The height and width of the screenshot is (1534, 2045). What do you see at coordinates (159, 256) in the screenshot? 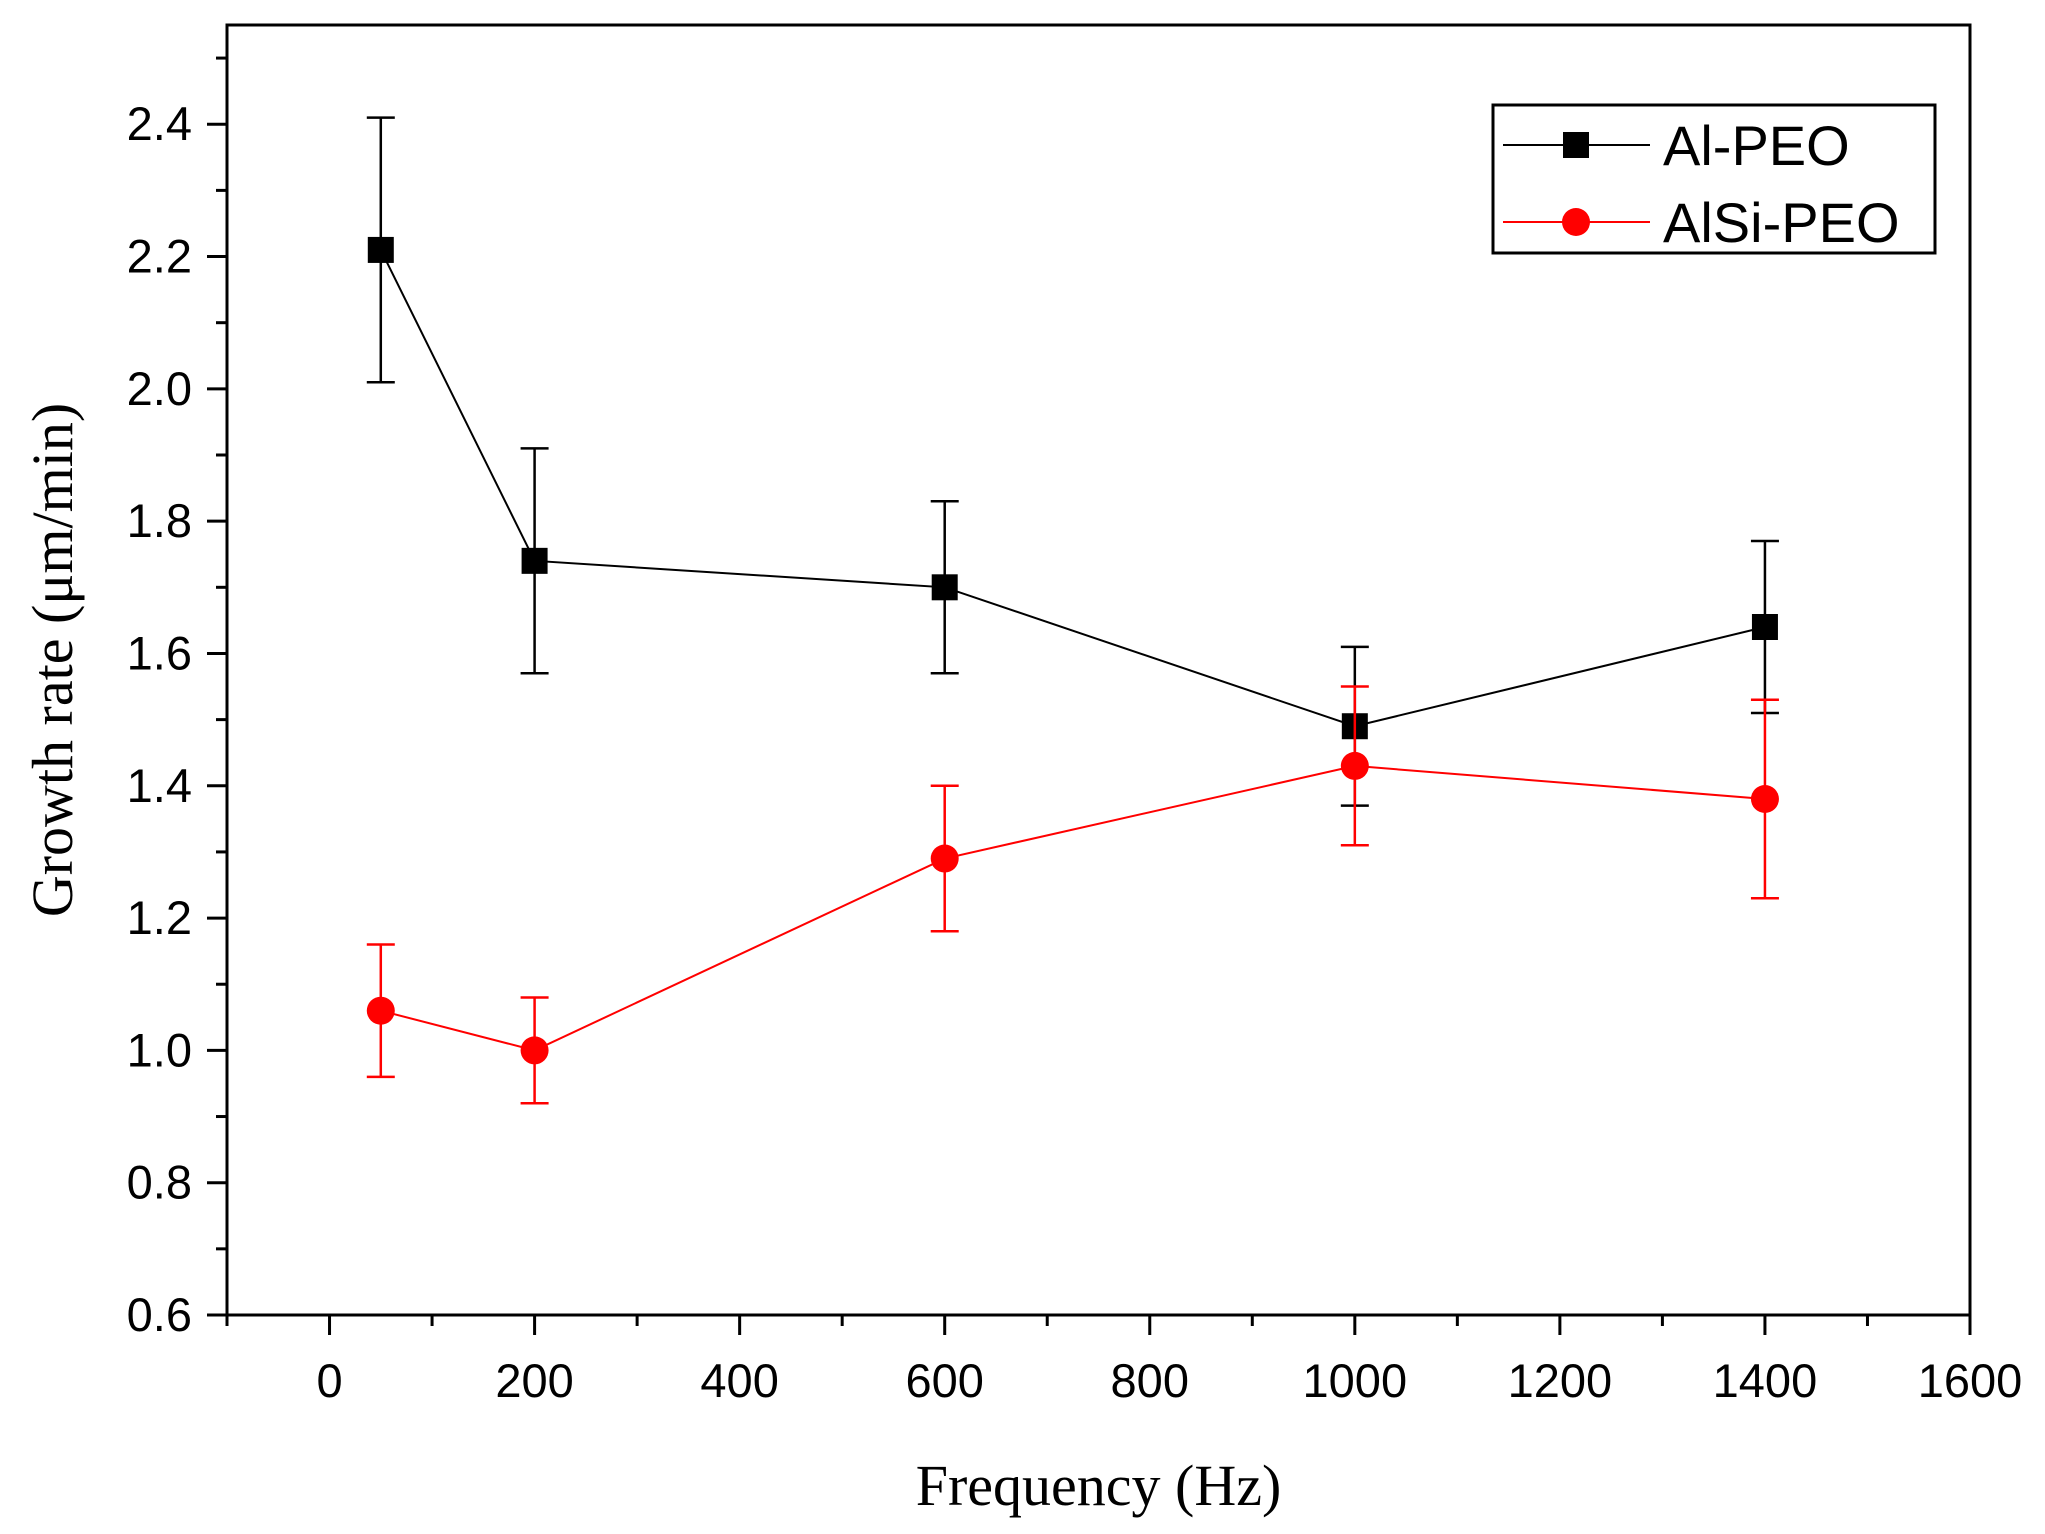
I see `y-tick-label: 2.2` at bounding box center [159, 256].